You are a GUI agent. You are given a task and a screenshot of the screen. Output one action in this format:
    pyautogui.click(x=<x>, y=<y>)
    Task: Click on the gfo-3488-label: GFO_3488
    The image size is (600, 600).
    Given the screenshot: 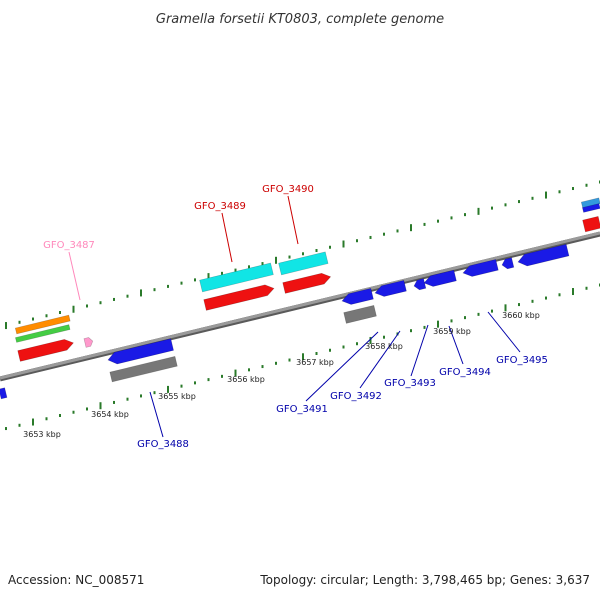 What is the action you would take?
    pyautogui.click(x=163, y=444)
    